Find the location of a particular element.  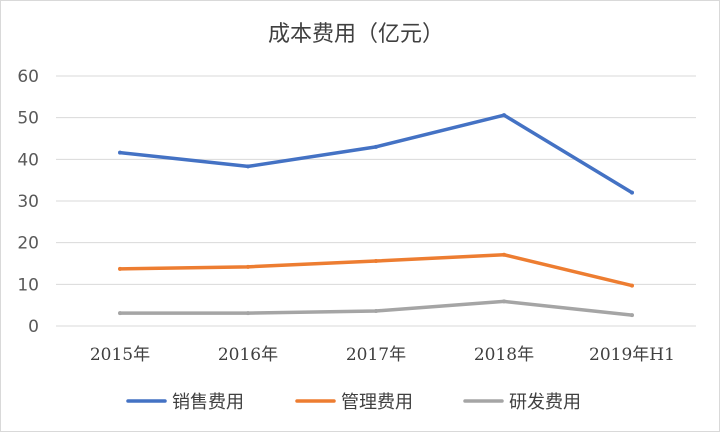

x-tick-label: 2016年 is located at coordinates (248, 355).